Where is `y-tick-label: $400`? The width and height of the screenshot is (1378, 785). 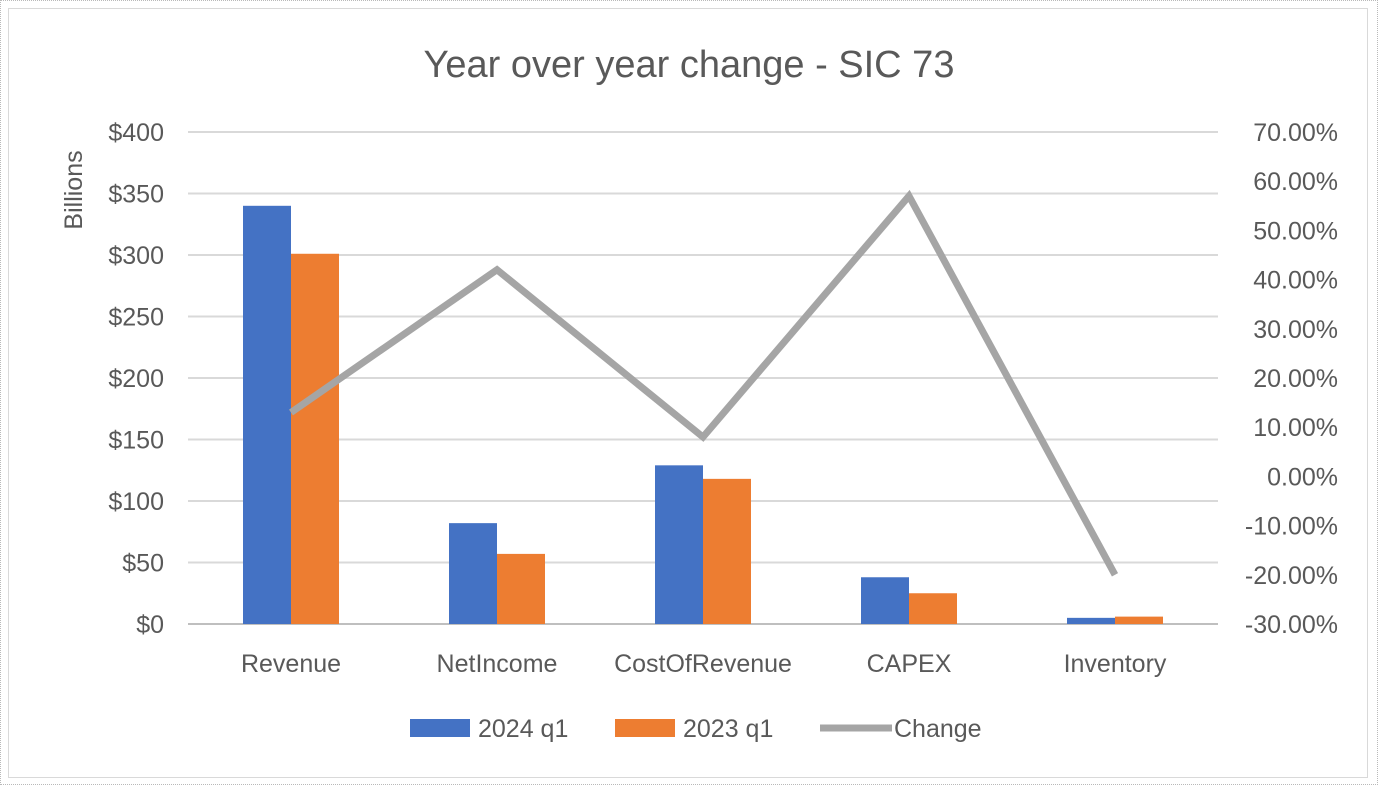
y-tick-label: $400 is located at coordinates (136, 133).